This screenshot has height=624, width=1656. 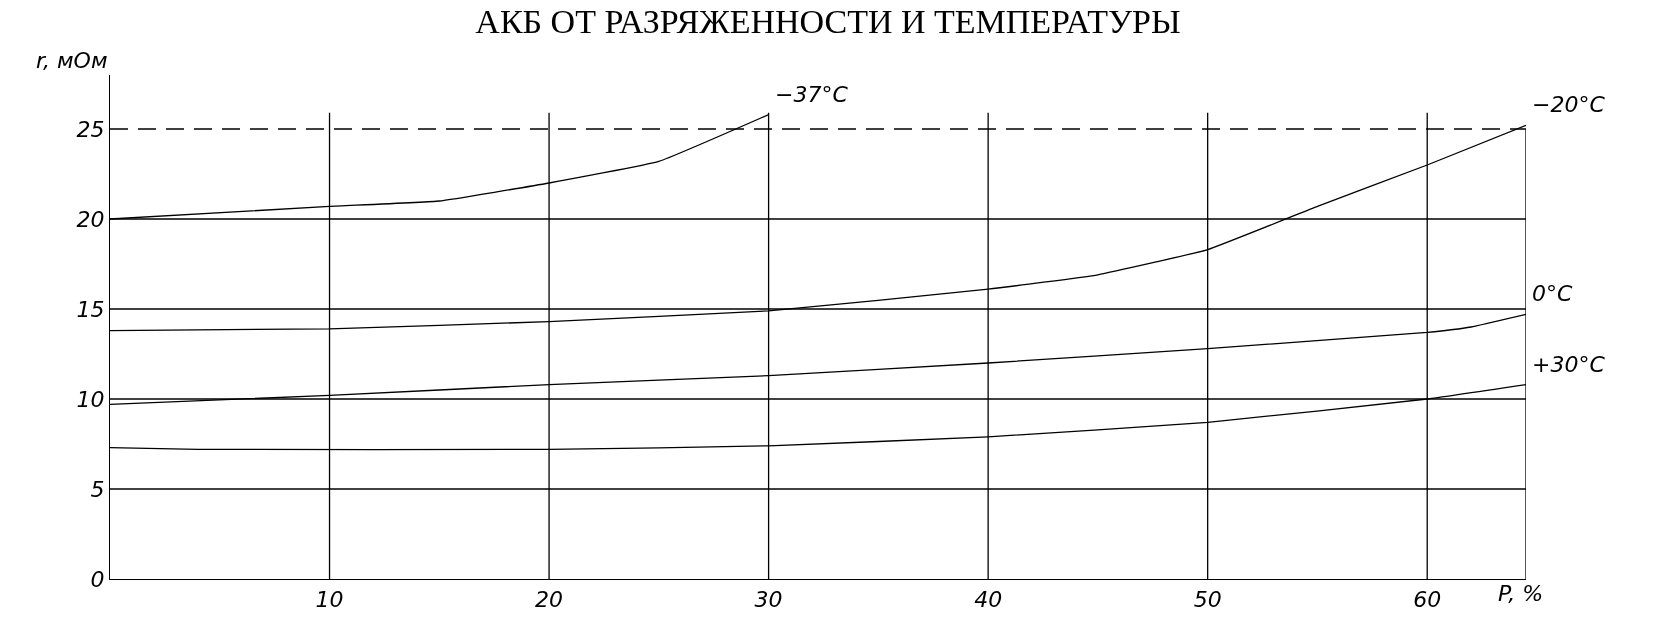 What do you see at coordinates (72, 60) in the screenshot?
I see `y-axis-title: r, мОм` at bounding box center [72, 60].